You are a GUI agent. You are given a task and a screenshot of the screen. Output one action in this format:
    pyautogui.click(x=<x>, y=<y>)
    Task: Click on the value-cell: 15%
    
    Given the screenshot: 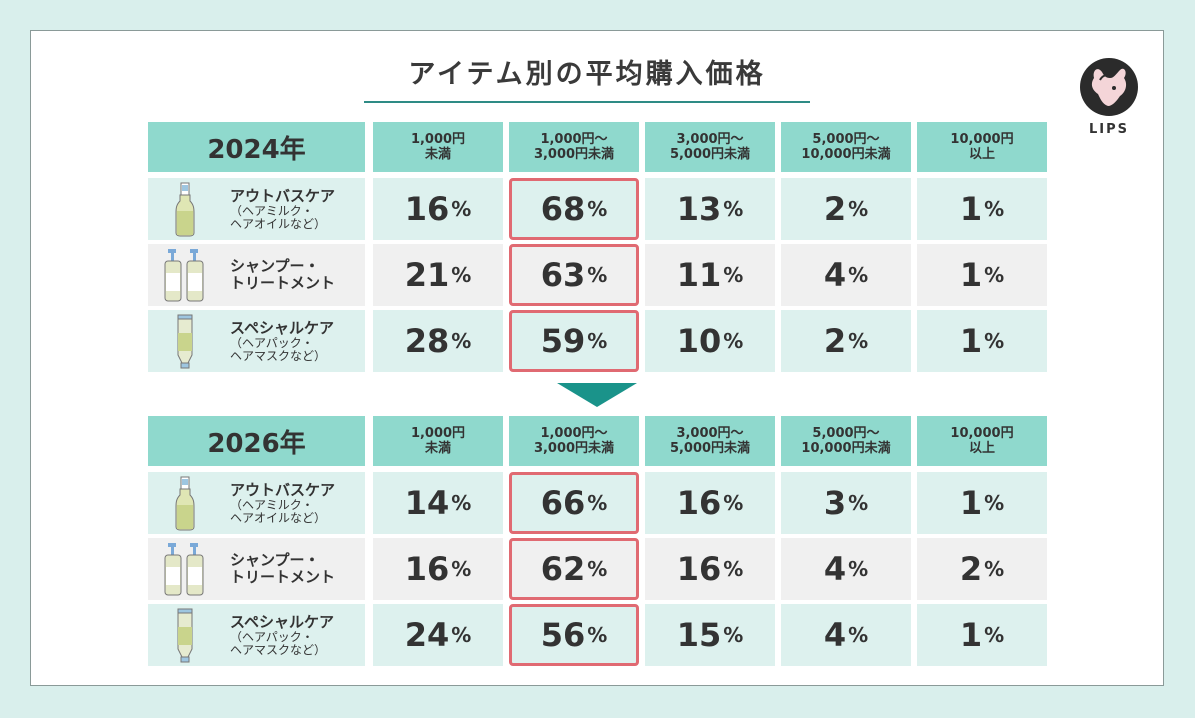 What is the action you would take?
    pyautogui.click(x=710, y=635)
    